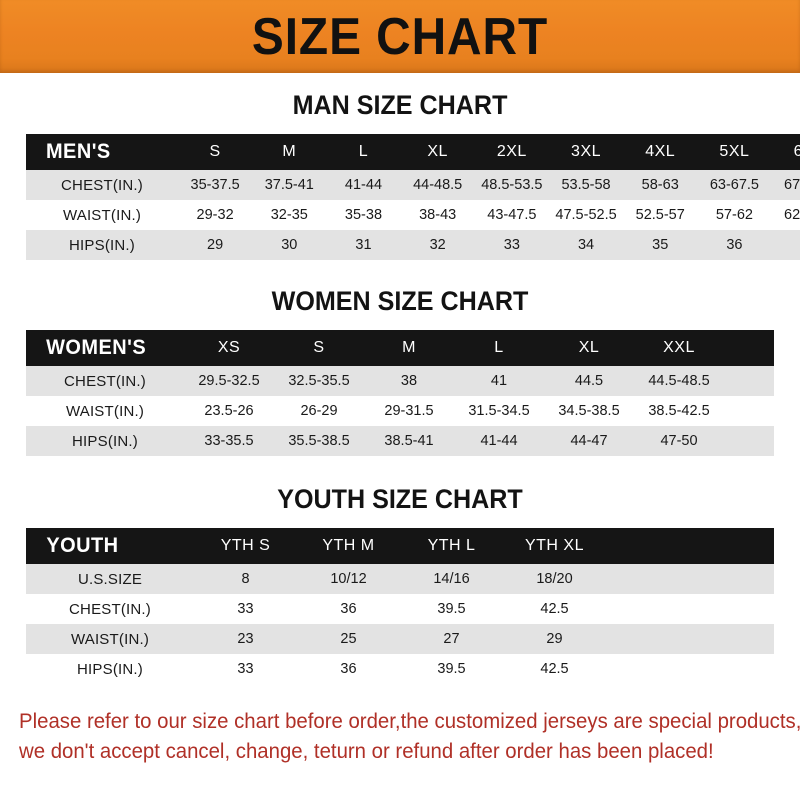  Describe the element at coordinates (102, 215) in the screenshot. I see `man-row-label-1: WAIST(IN.)` at that location.